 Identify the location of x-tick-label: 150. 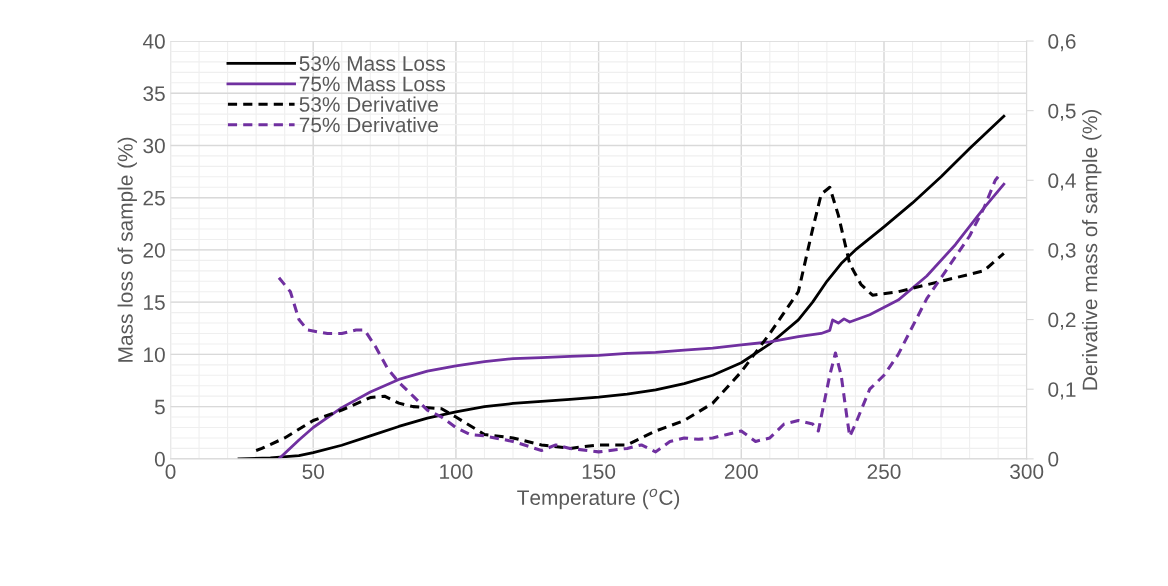
(599, 471).